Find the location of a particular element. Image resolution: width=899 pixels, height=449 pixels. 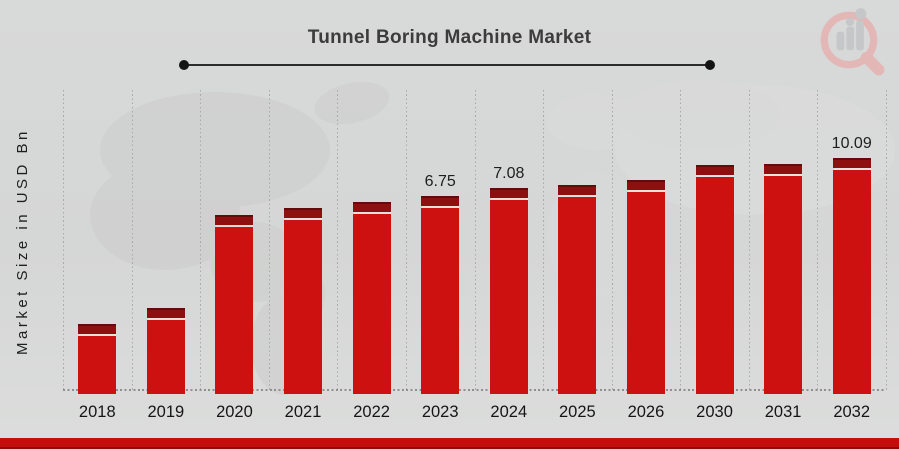

magnifier-bar-chart-logo is located at coordinates (852, 42).